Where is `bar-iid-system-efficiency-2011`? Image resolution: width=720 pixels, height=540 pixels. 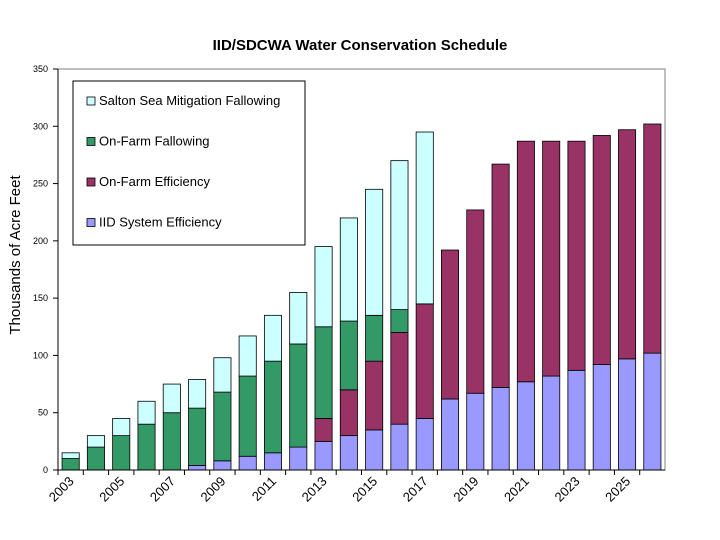
bar-iid-system-efficiency-2011 is located at coordinates (272, 461).